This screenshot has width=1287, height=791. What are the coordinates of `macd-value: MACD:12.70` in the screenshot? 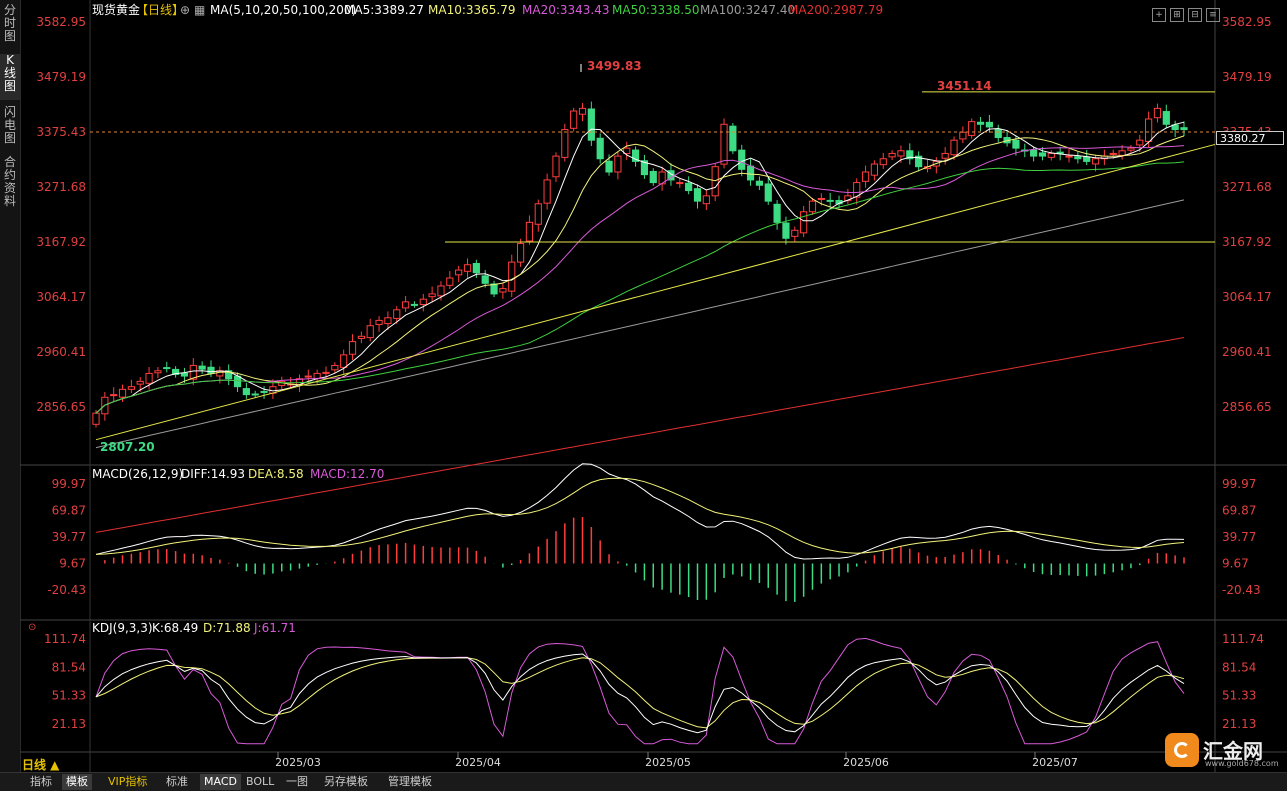 It's located at (347, 474).